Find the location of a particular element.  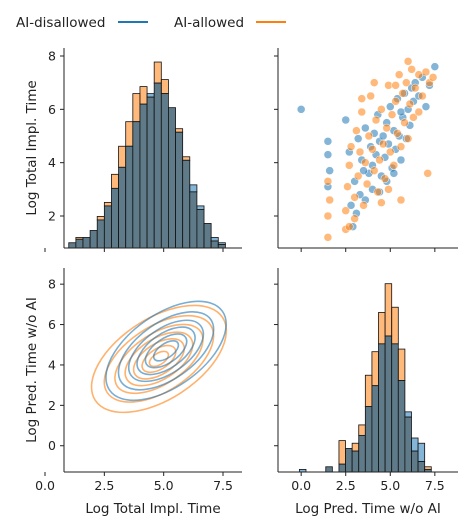

x-axis-label-pred: Log Pred. Time w/o AI is located at coordinates (368, 509).